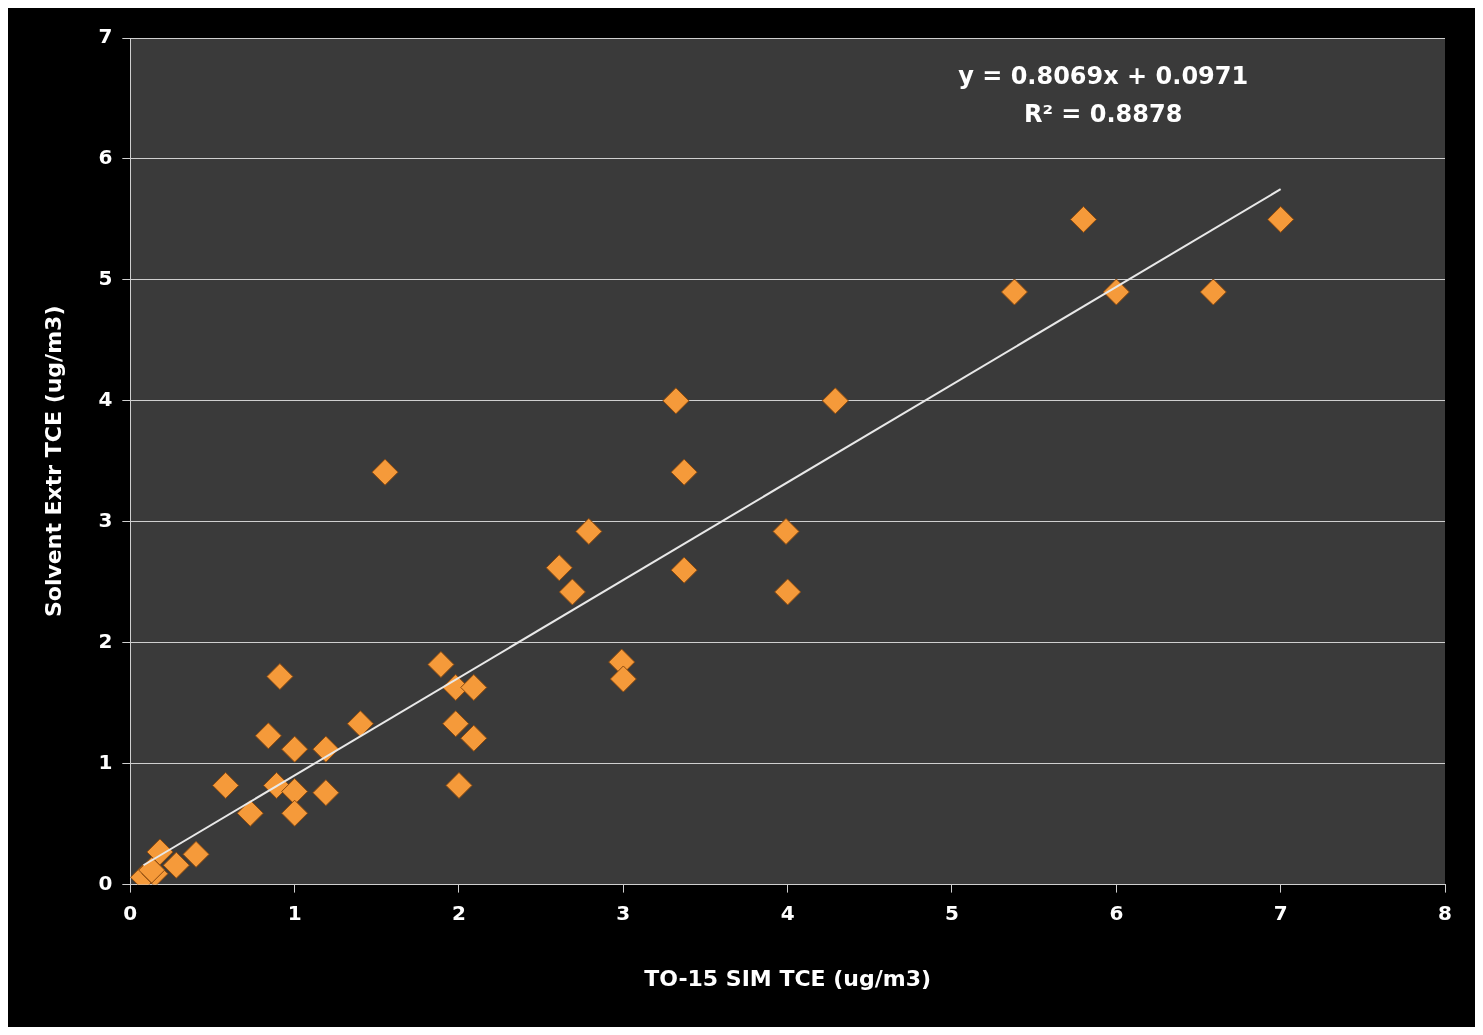 The height and width of the screenshot is (1035, 1483). What do you see at coordinates (623, 912) in the screenshot?
I see `x-tick-label: 3` at bounding box center [623, 912].